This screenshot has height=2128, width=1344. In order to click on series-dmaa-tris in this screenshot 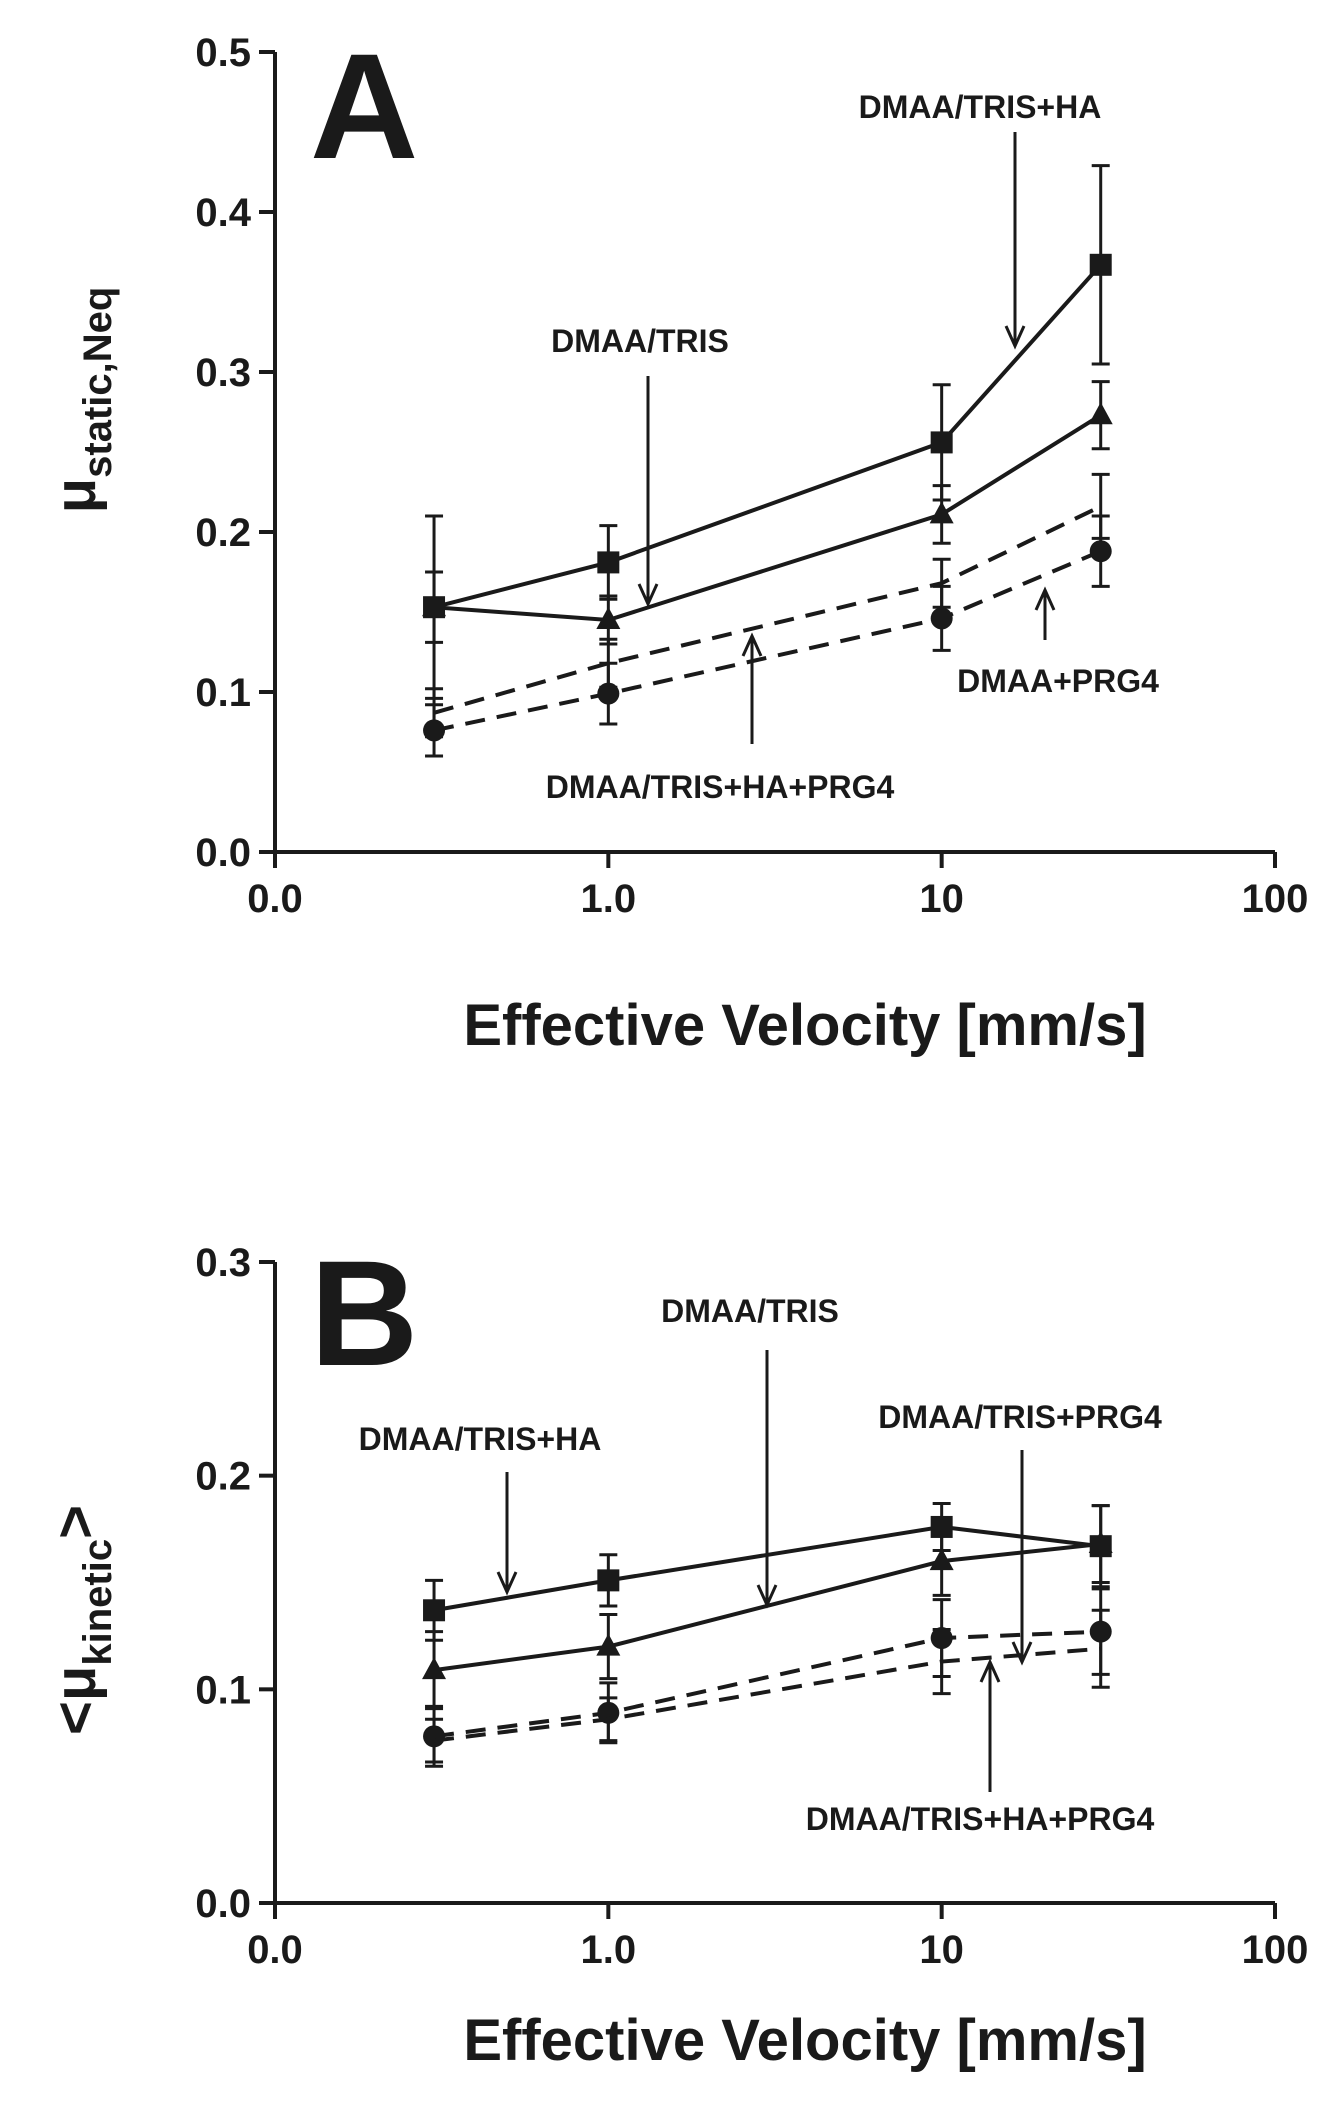, I will do `click(767, 513)`.